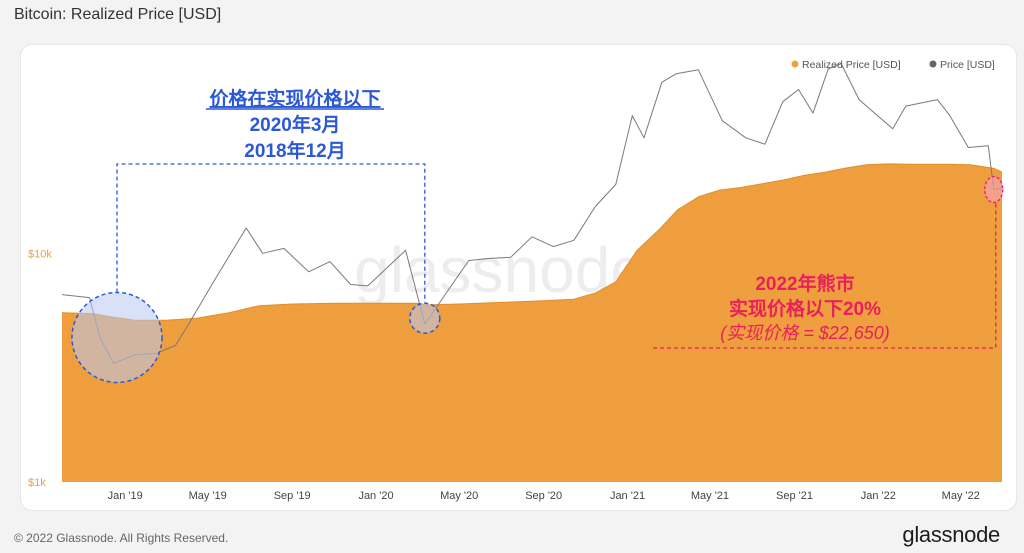 This screenshot has height=553, width=1024. Describe the element at coordinates (805, 308) in the screenshot. I see `pink-annotation-line2: 实现价格以下20%` at that location.